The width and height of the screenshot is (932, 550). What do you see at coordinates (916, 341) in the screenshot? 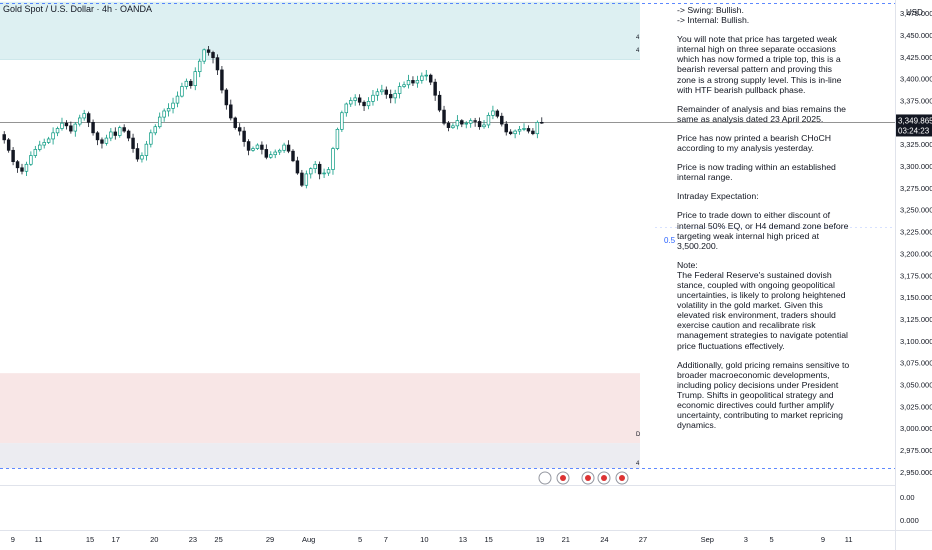
I see `y-tick-label: 3,100.000` at bounding box center [916, 341].